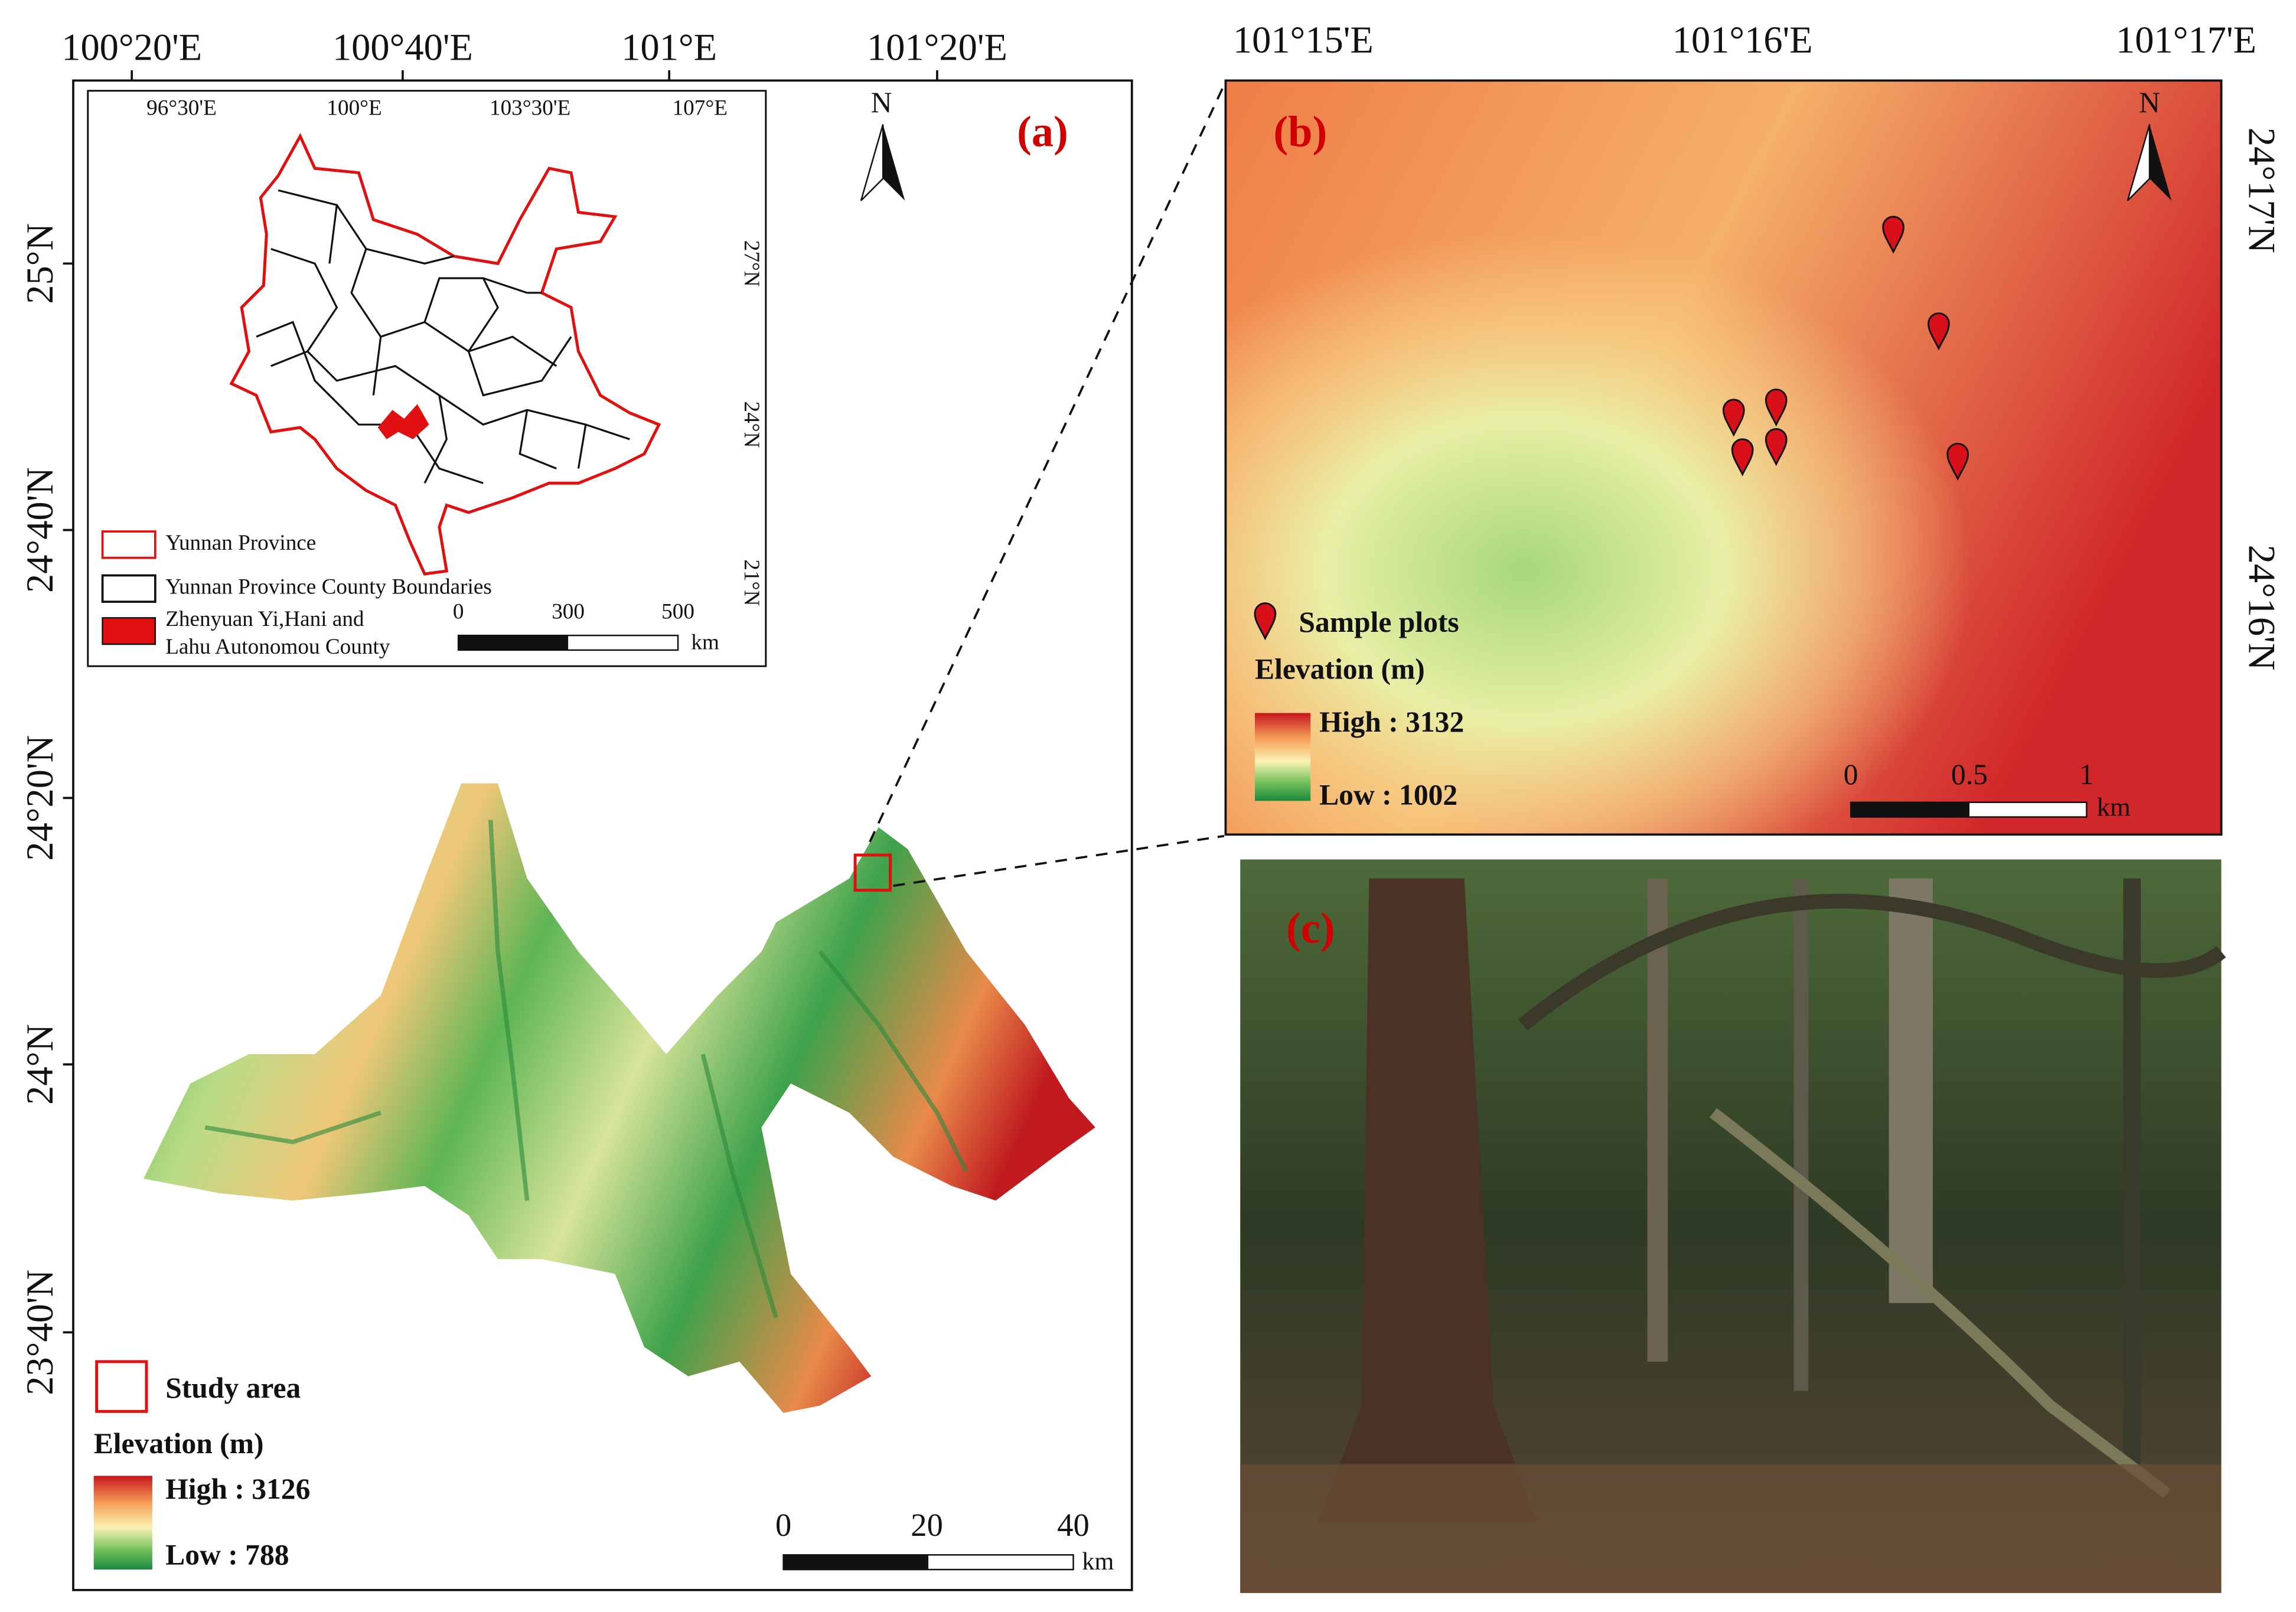 This screenshot has height=1612, width=2296. I want to click on tick-label: 24°16'N, so click(2262, 608).